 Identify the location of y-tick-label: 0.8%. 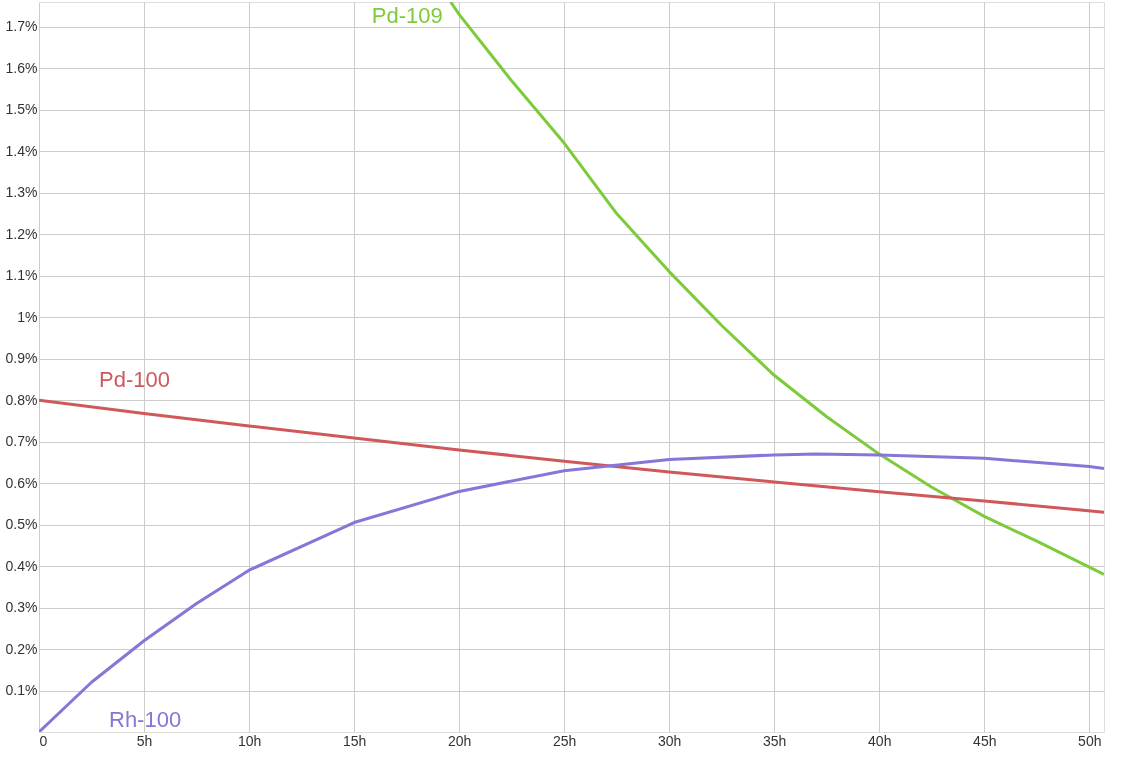
(21, 399).